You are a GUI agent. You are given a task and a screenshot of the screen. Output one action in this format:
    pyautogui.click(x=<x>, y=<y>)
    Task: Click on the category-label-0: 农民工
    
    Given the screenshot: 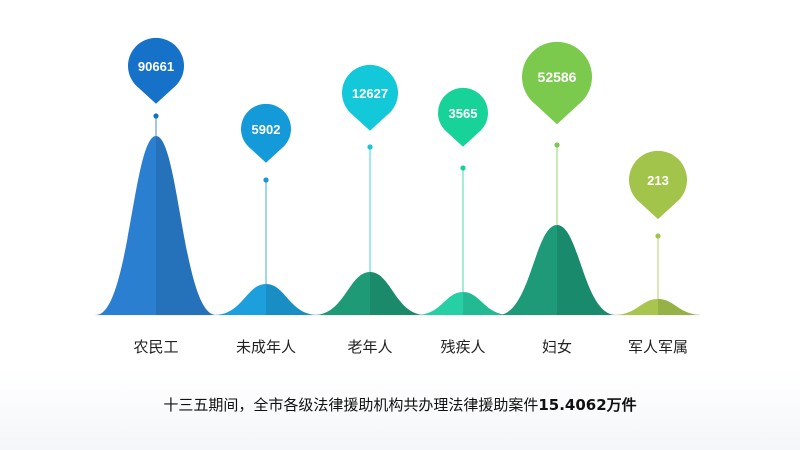 What is the action you would take?
    pyautogui.click(x=155, y=347)
    